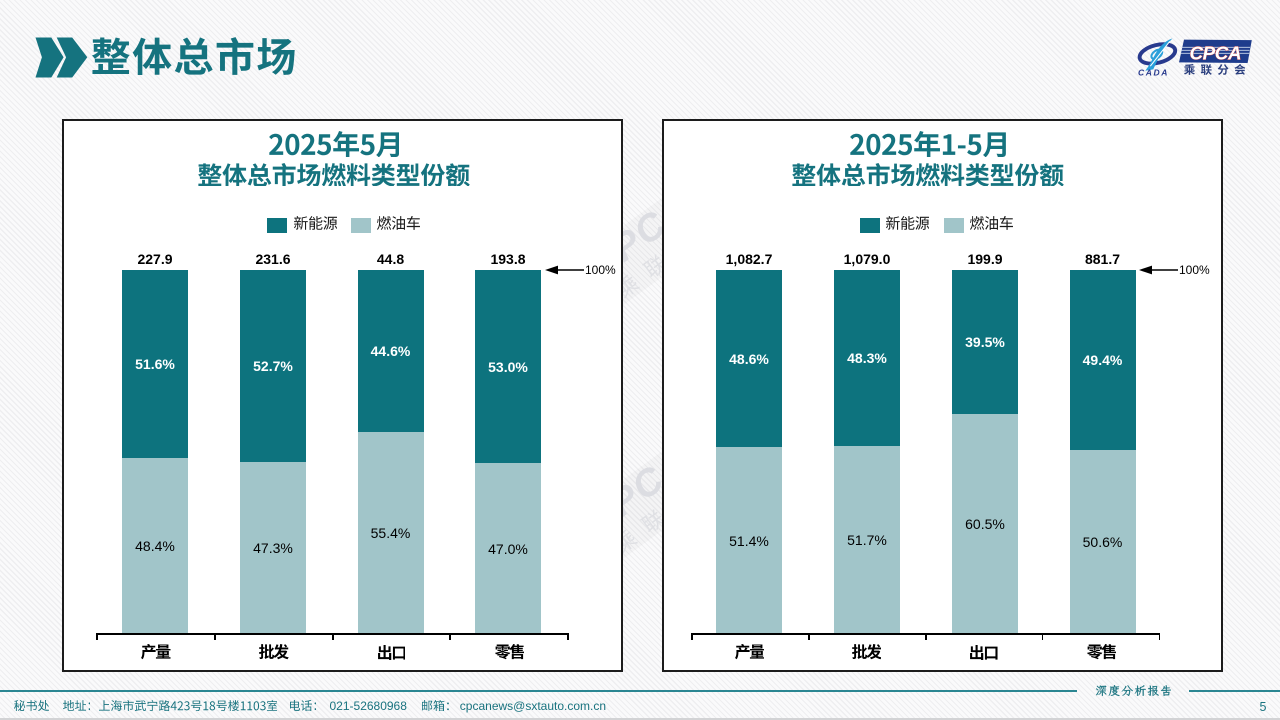  I want to click on svg-text: CADA, so click(1153, 72).